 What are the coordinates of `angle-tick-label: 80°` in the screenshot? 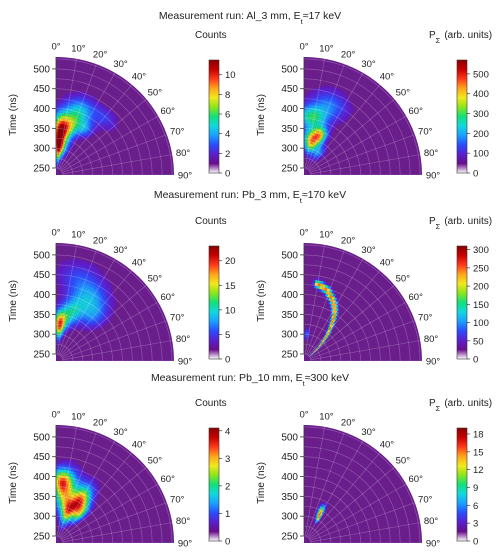 It's located at (431, 153).